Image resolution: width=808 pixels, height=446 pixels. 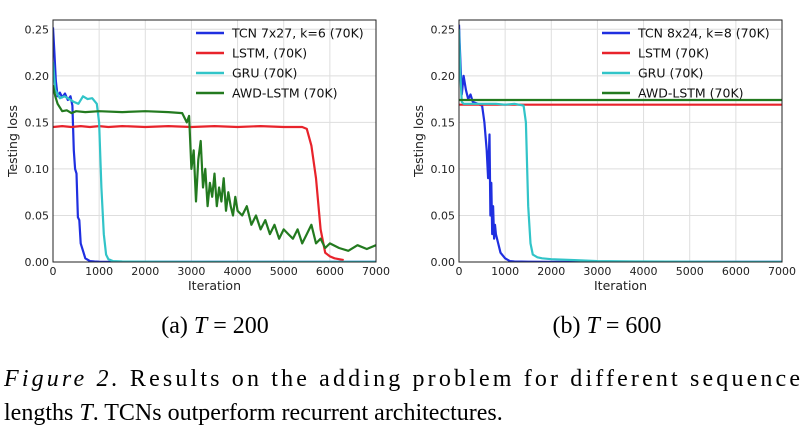 I want to click on subcaption-b: (b) T = 600, so click(x=607, y=326).